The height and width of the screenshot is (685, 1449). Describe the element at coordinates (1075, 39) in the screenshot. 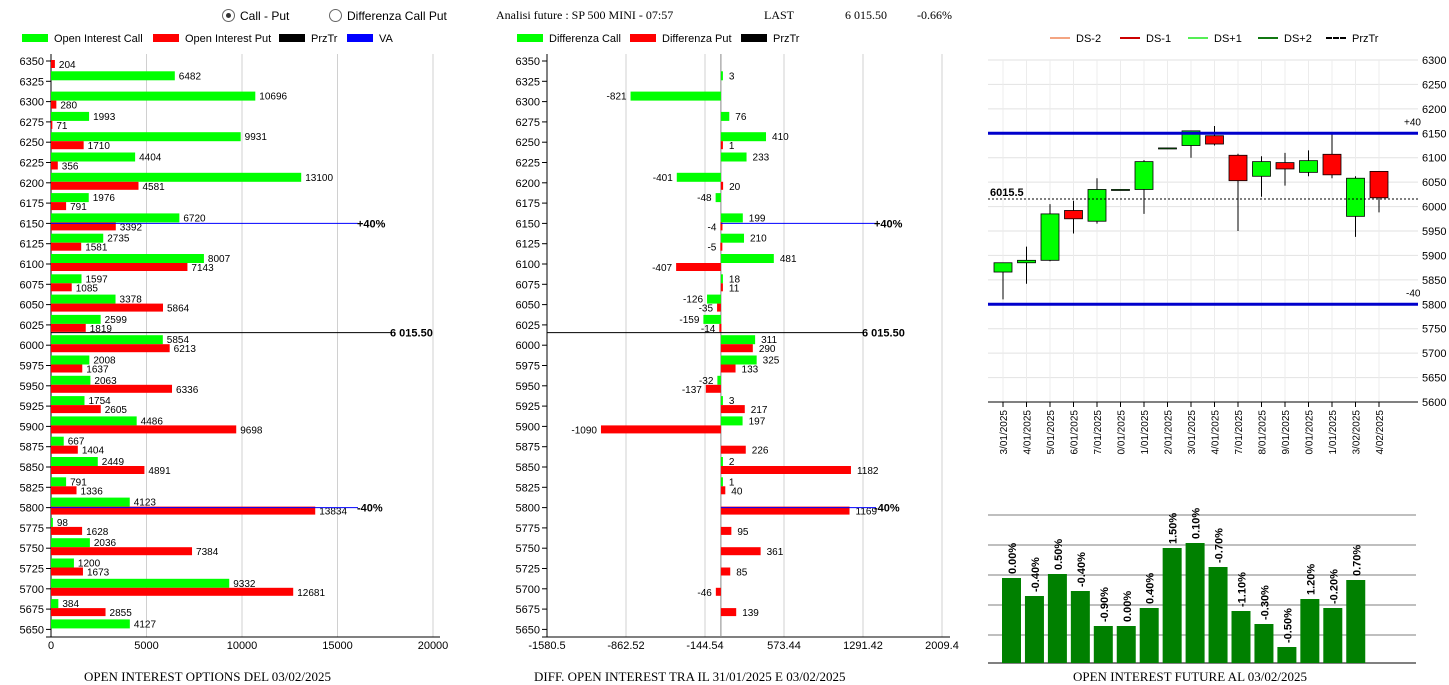

I see `legend-item: DS-2` at that location.